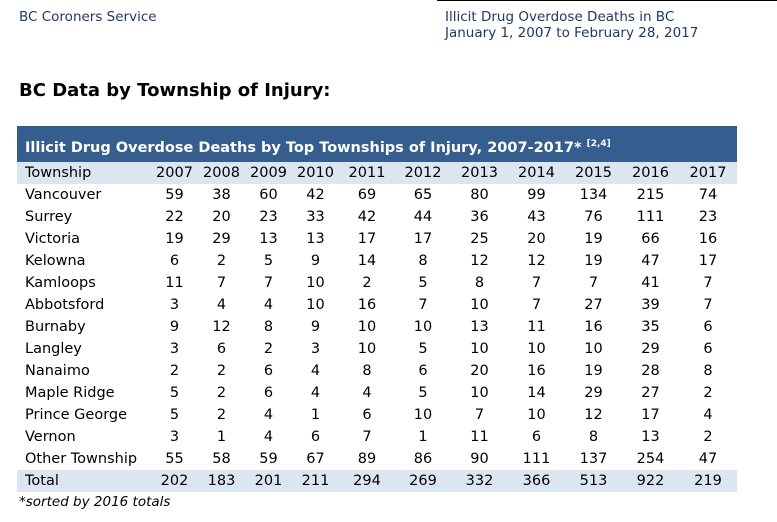 The height and width of the screenshot is (522, 777). I want to click on cell-value: 20, so click(479, 371).